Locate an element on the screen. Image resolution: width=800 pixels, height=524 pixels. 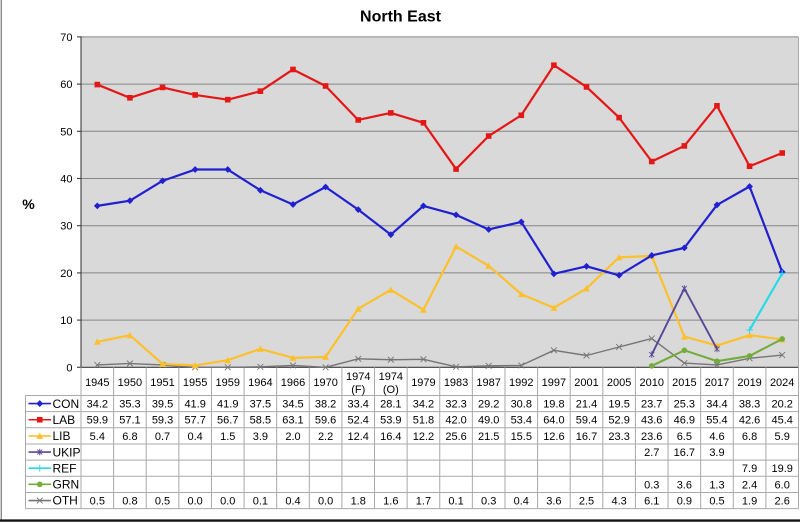
svg-text: 2015 is located at coordinates (684, 383).